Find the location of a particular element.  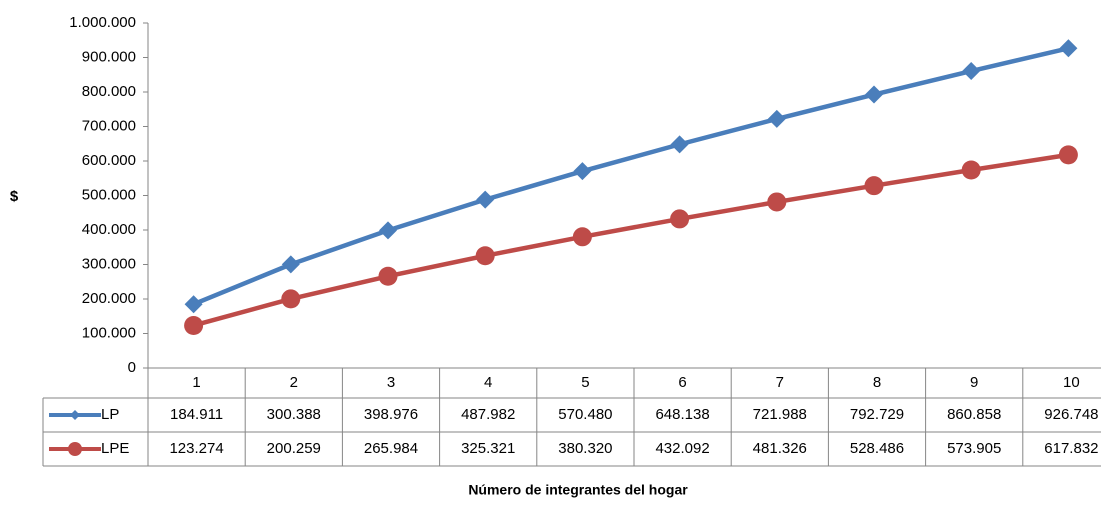

table-value: 792.729 is located at coordinates (877, 414).